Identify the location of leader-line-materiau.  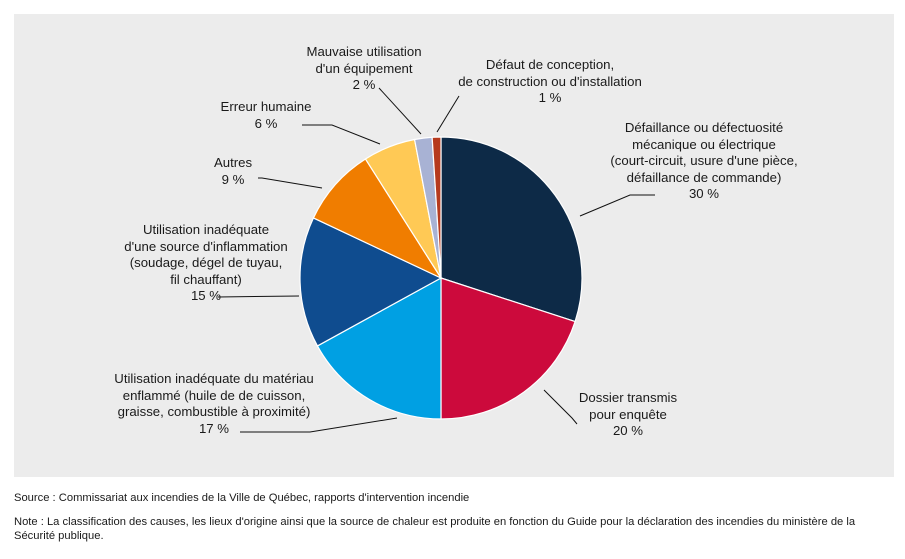
(319, 425).